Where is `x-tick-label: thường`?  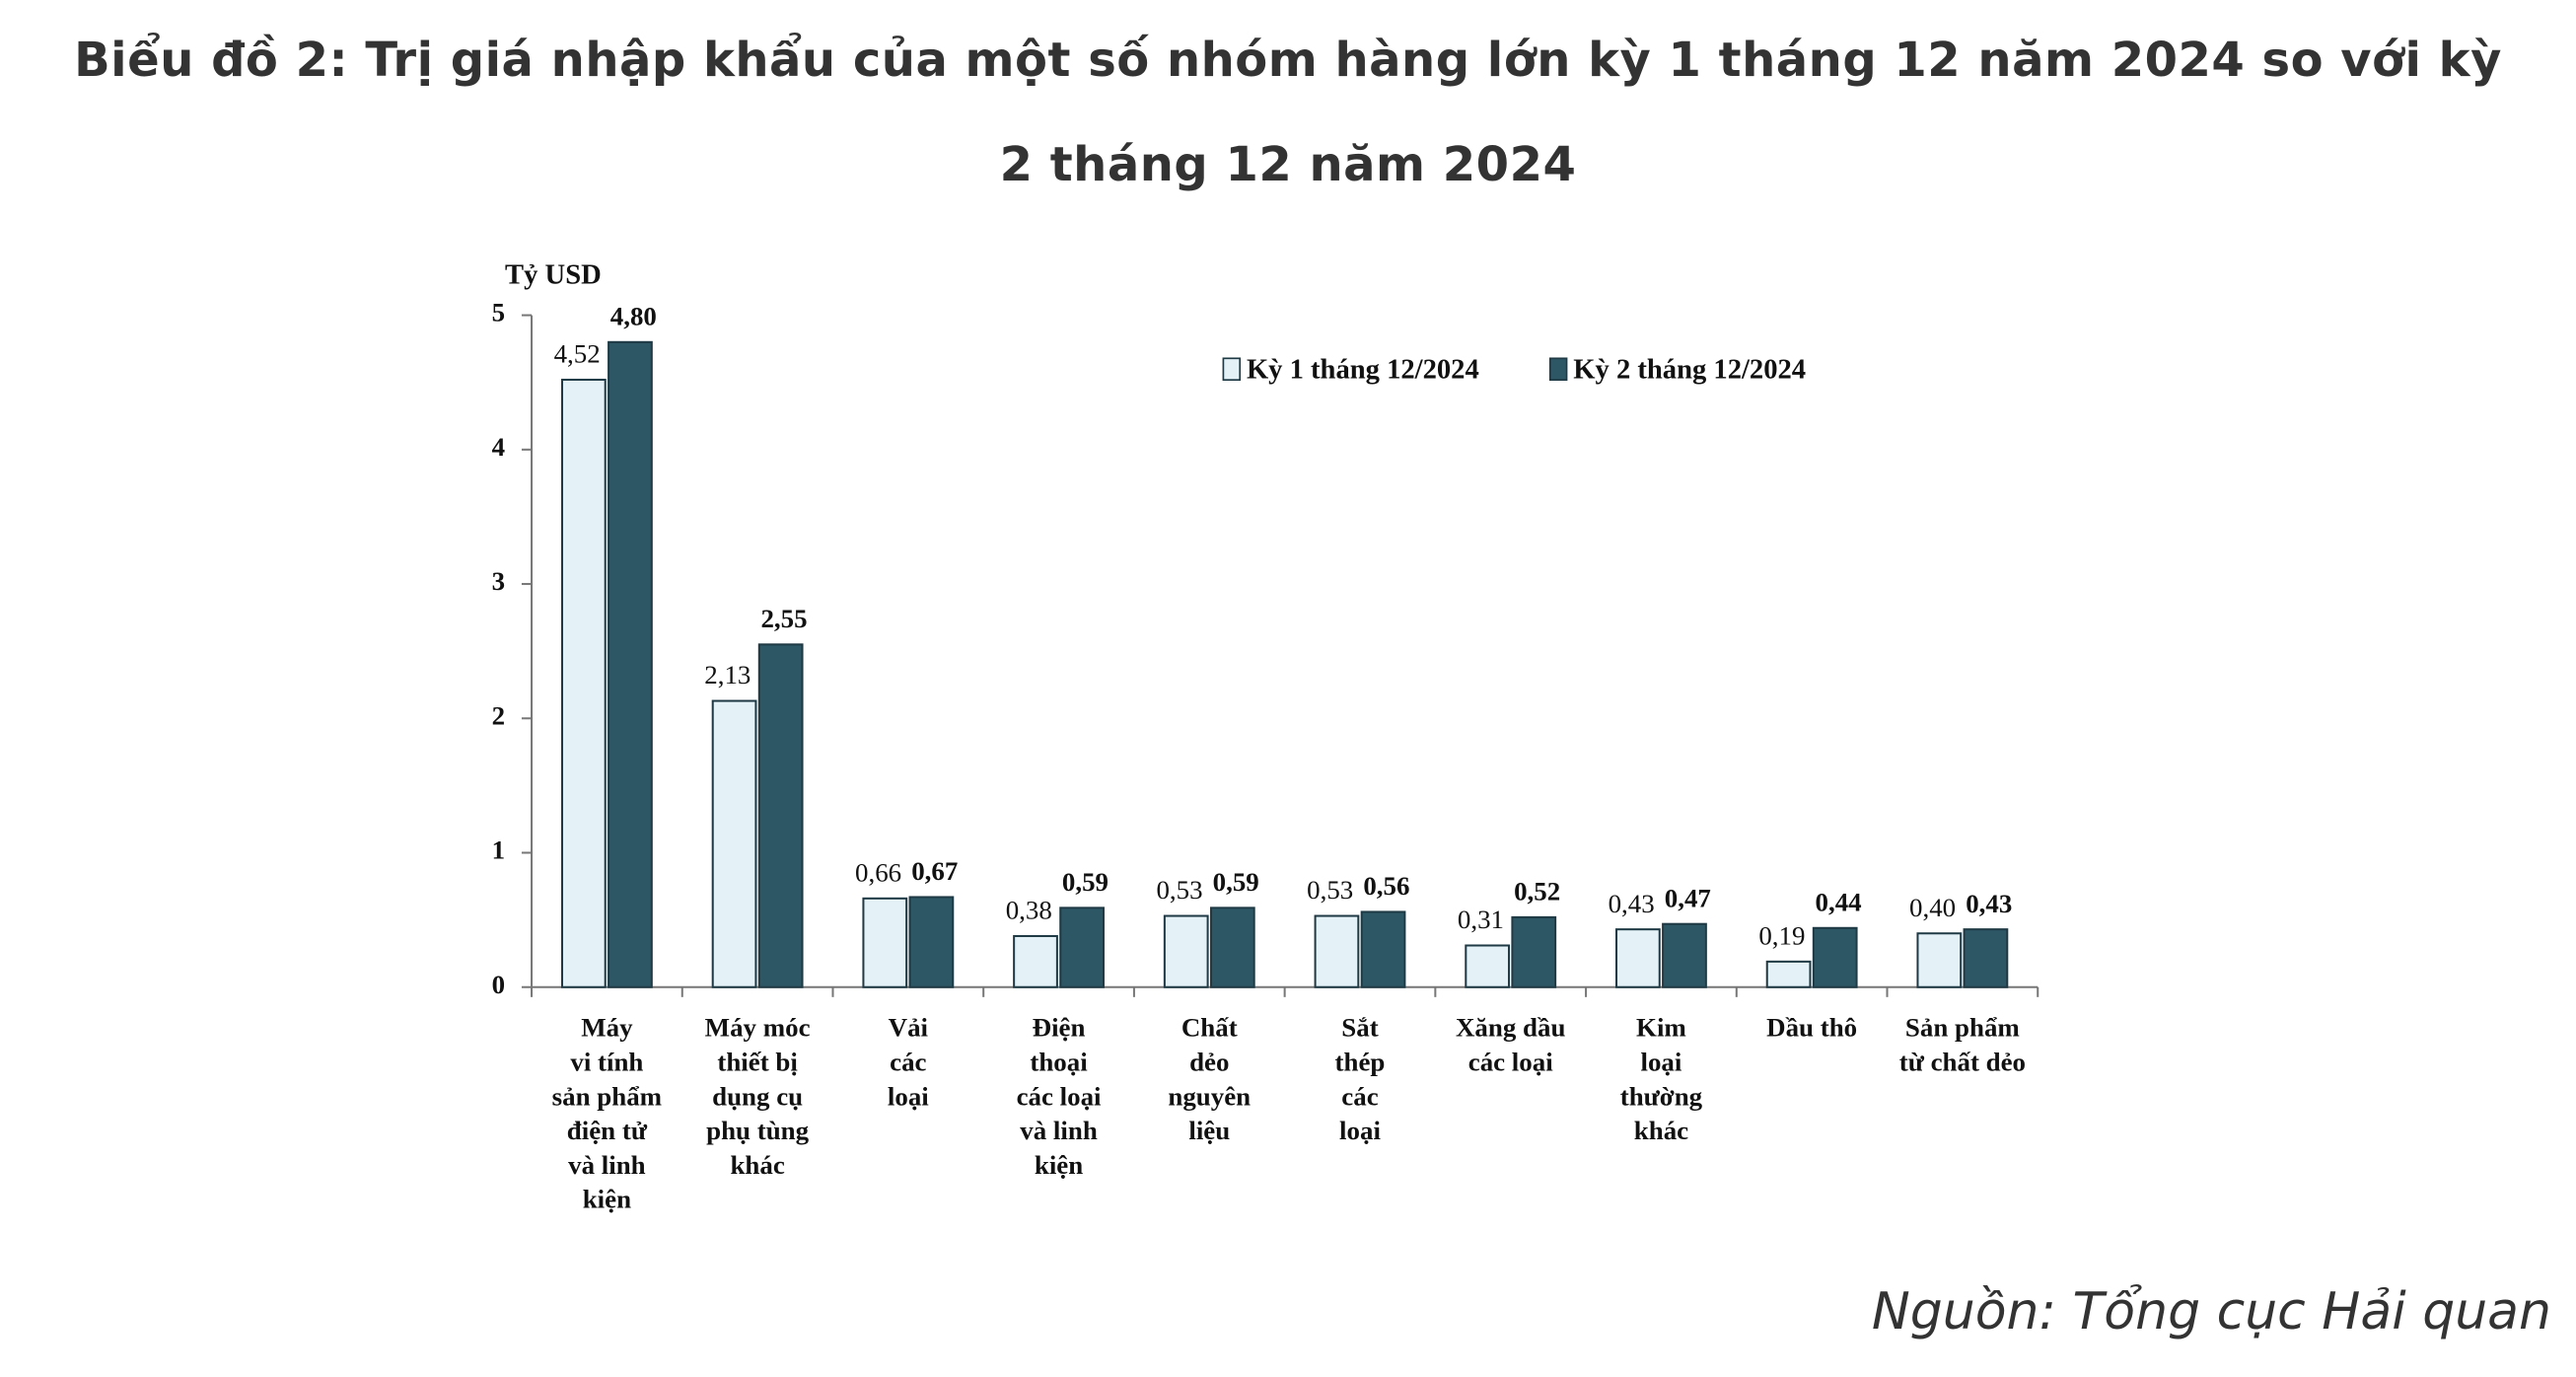
x-tick-label: thường is located at coordinates (1661, 1096).